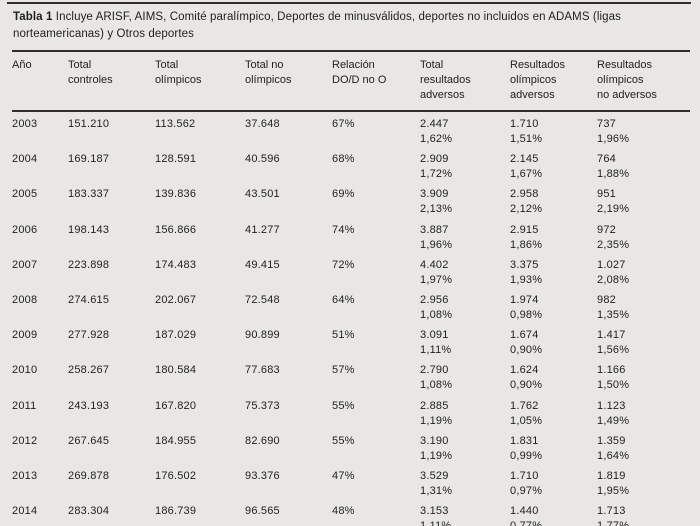 The height and width of the screenshot is (526, 700). What do you see at coordinates (606, 194) in the screenshot?
I see `resultados-olimpicos-no-adversos-cell-valor: 951` at bounding box center [606, 194].